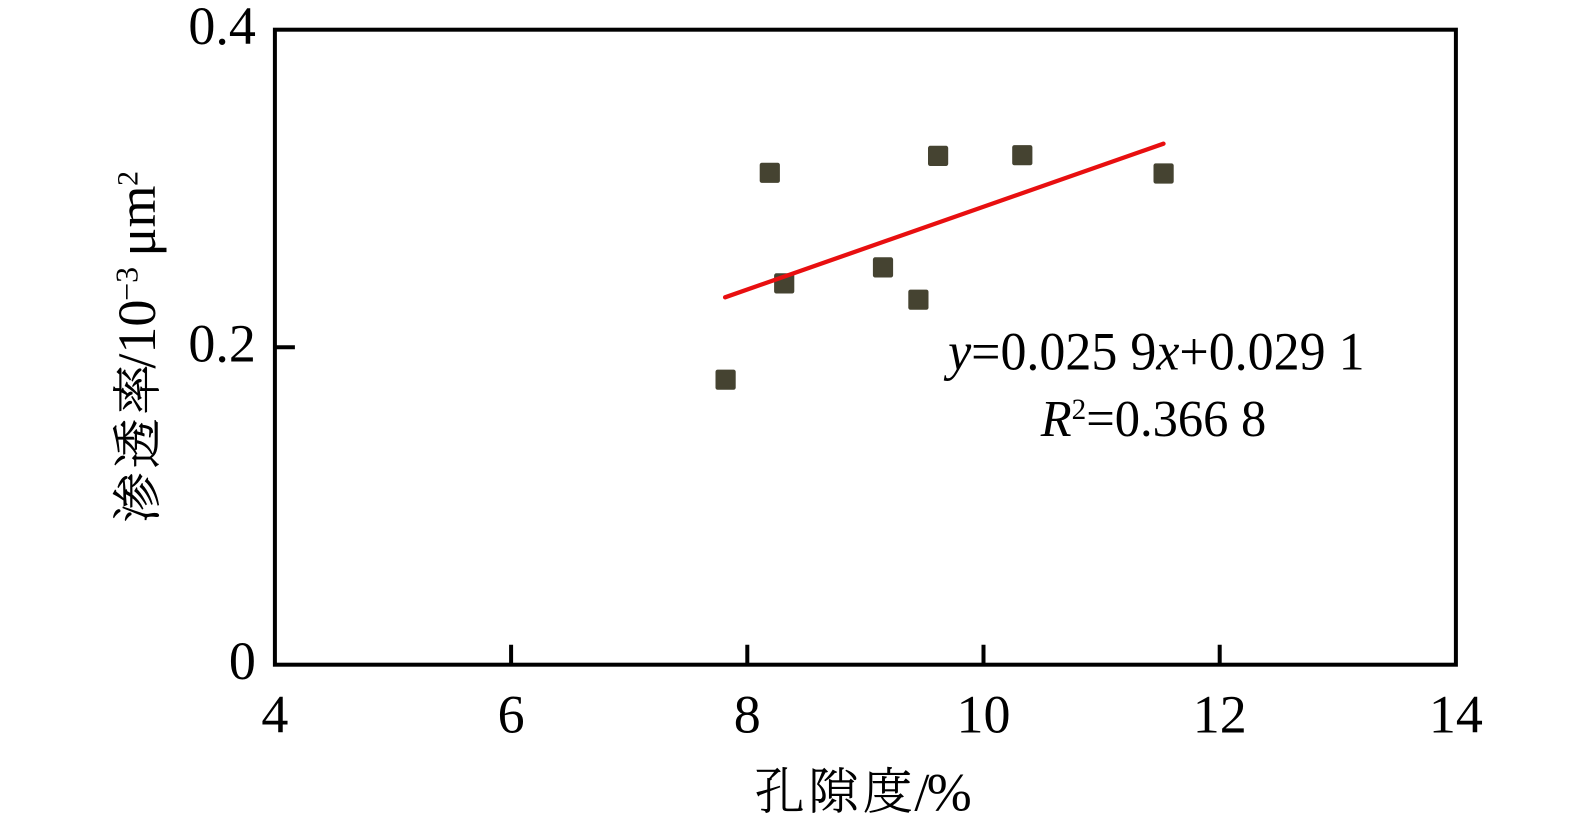 The width and height of the screenshot is (1575, 832). What do you see at coordinates (128, 178) in the screenshot?
I see `svg-text: 2` at bounding box center [128, 178].